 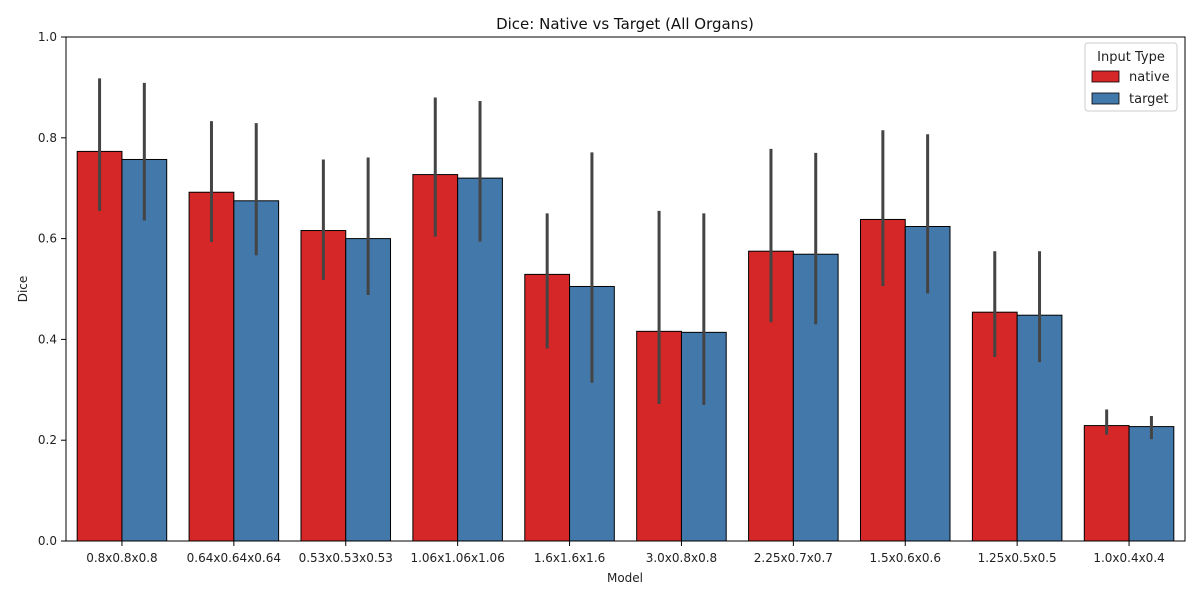 What do you see at coordinates (681, 558) in the screenshot?
I see `x-tick-label: 3.0x0.8x0.8` at bounding box center [681, 558].